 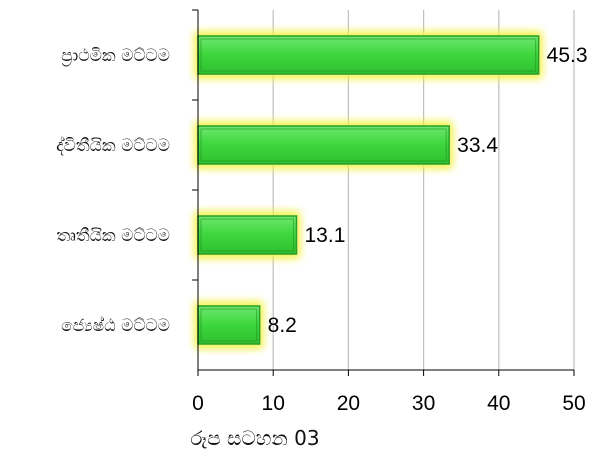 What do you see at coordinates (113, 146) in the screenshot?
I see `category-label: ද්විතීයික මට්ටම` at bounding box center [113, 146].